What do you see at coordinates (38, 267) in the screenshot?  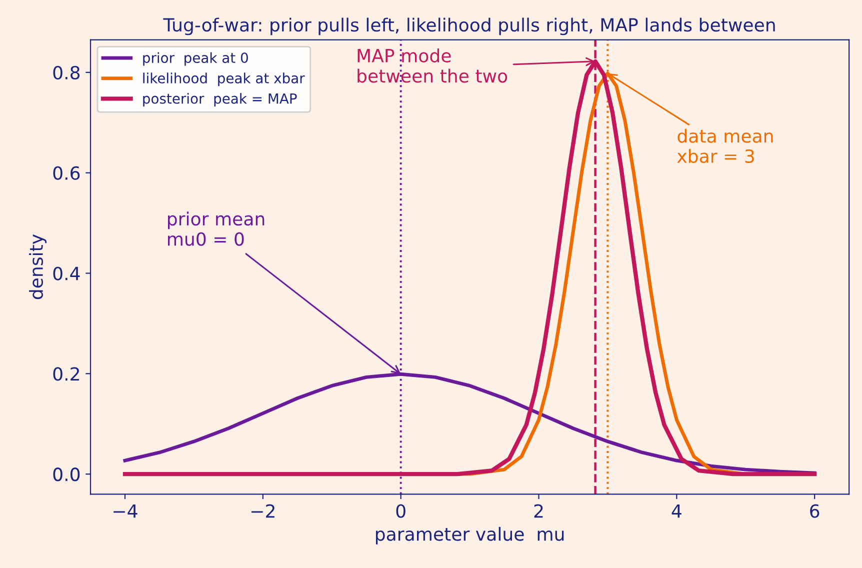 I see `y-axis-title: density` at bounding box center [38, 267].